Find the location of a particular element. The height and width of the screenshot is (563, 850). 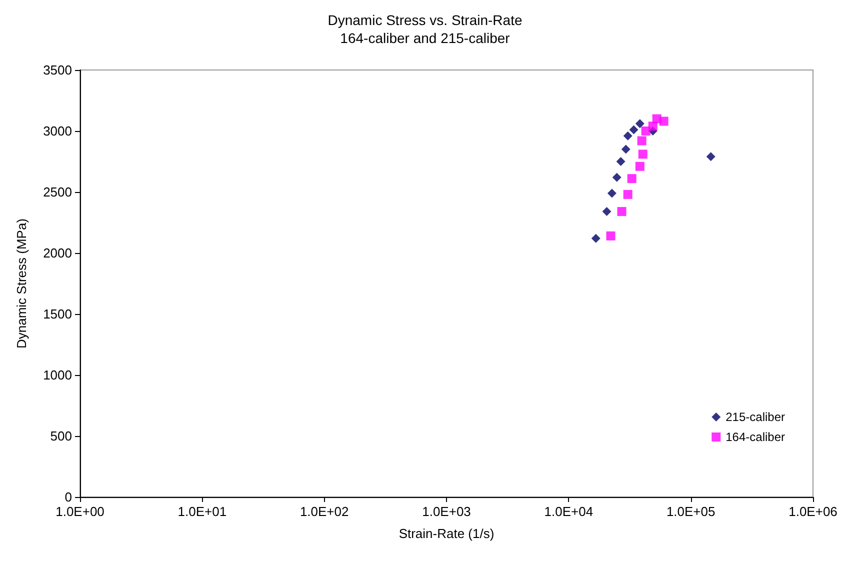

y-tick-label: 3500 is located at coordinates (57, 70).